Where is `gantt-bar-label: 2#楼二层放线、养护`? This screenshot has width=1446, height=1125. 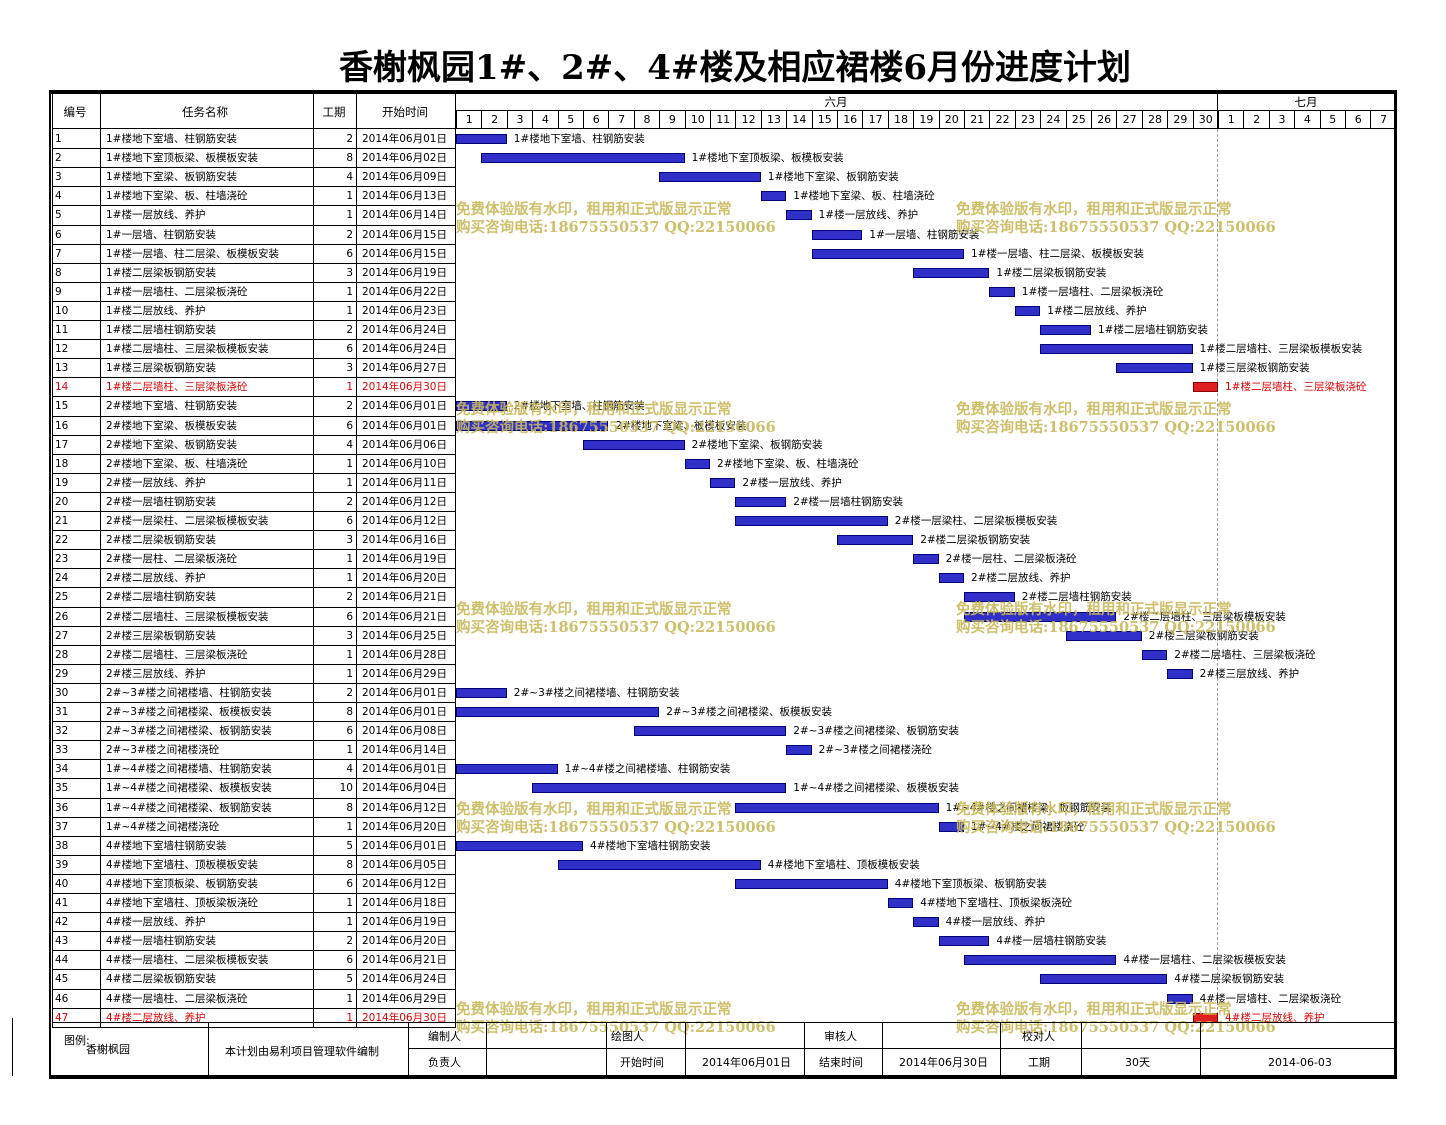
gantt-bar-label: 2#楼二层放线、养护 is located at coordinates (1021, 578).